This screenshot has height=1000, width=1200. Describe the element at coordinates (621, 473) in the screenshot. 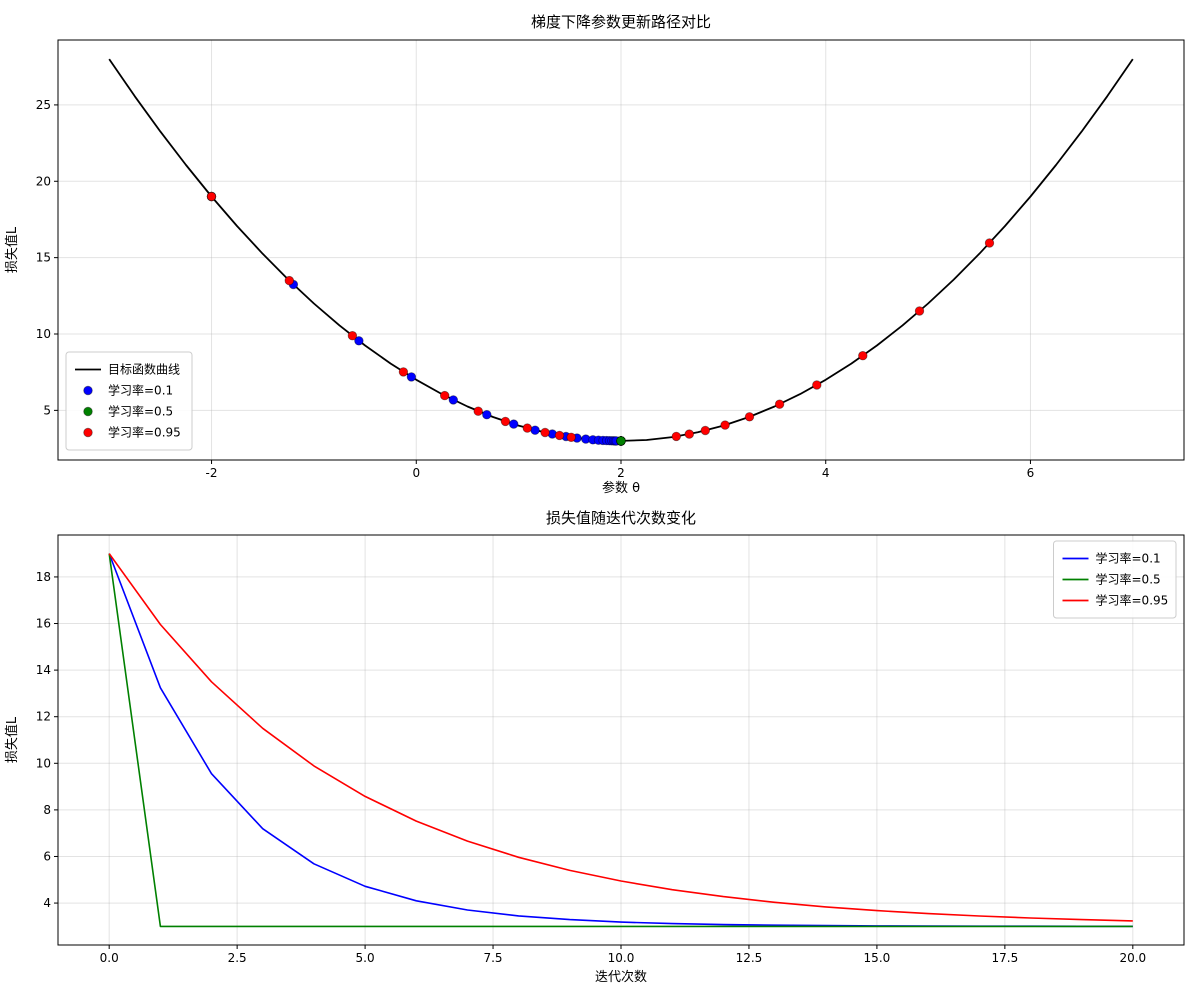

I see `x-tick-label: 2` at that location.